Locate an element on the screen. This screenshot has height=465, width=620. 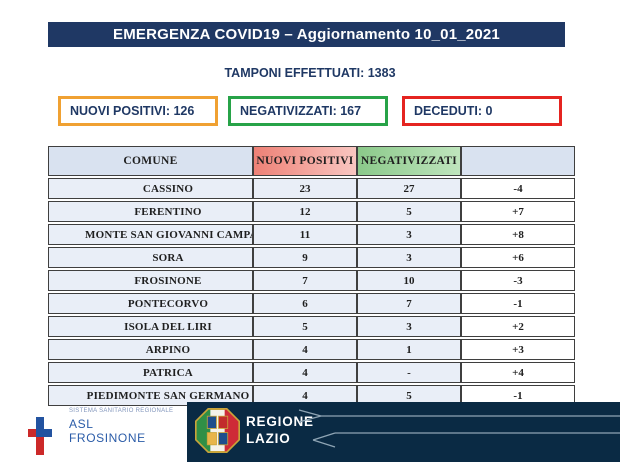
negativizzati-cell: 27 is located at coordinates (409, 188).